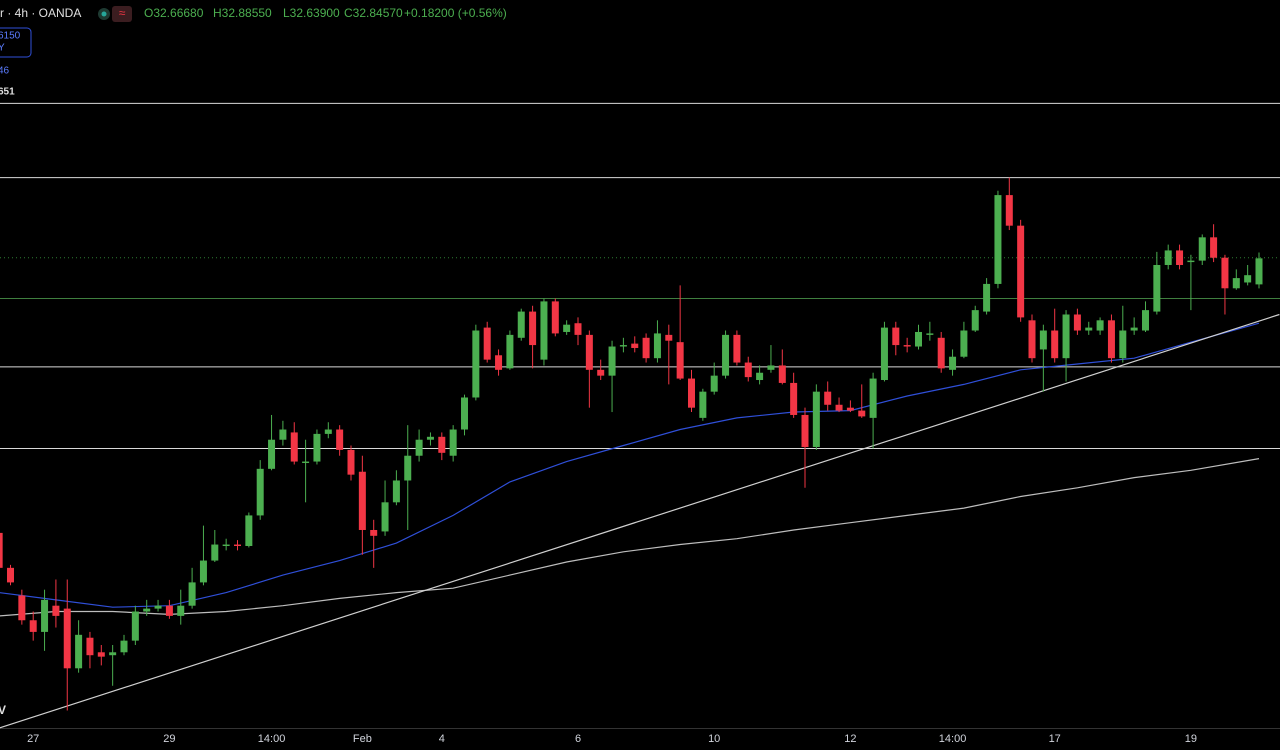 The width and height of the screenshot is (1280, 750). Describe the element at coordinates (5, 71) in the screenshot. I see `blue-value: 46` at that location.